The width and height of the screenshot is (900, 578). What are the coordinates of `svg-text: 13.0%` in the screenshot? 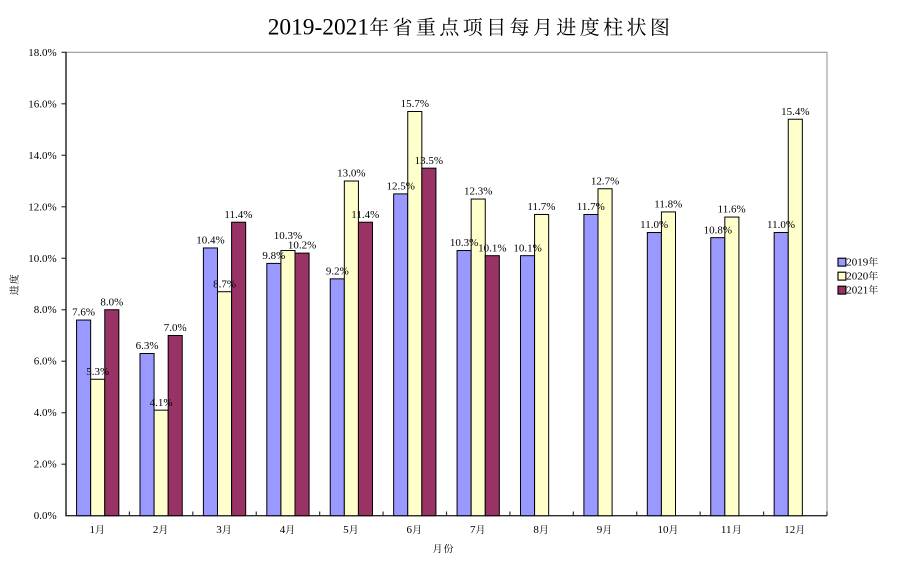 It's located at (351, 174).